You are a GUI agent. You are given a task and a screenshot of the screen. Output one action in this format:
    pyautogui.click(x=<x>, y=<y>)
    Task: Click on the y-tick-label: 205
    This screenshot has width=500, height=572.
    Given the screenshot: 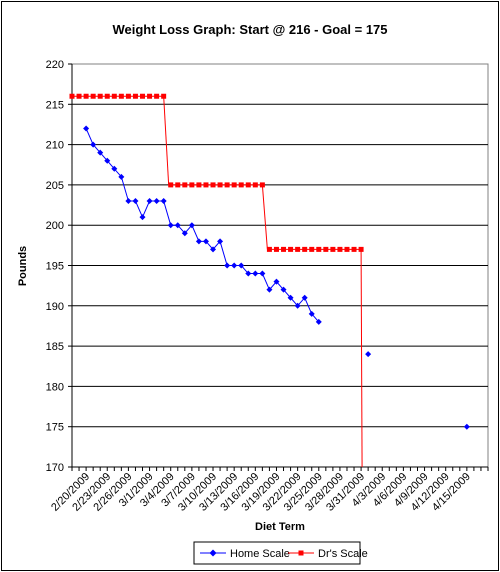 What is the action you would take?
    pyautogui.click(x=55, y=186)
    